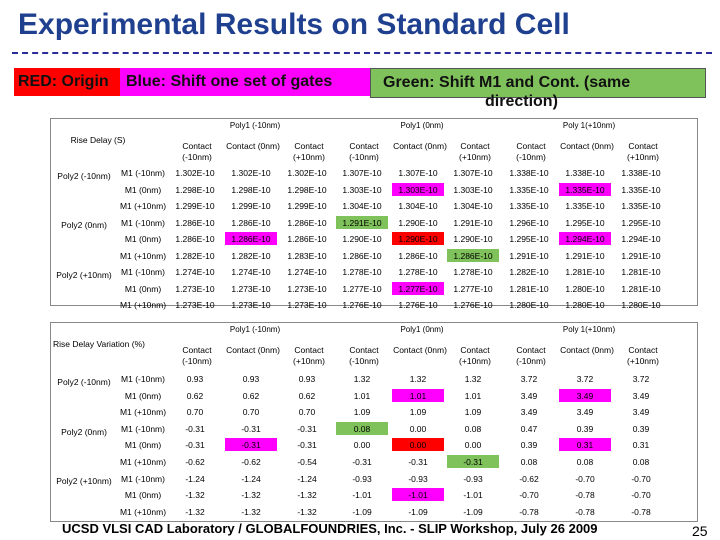 The height and width of the screenshot is (540, 720). What do you see at coordinates (529, 462) in the screenshot?
I see `table-cell: 0.08` at bounding box center [529, 462].